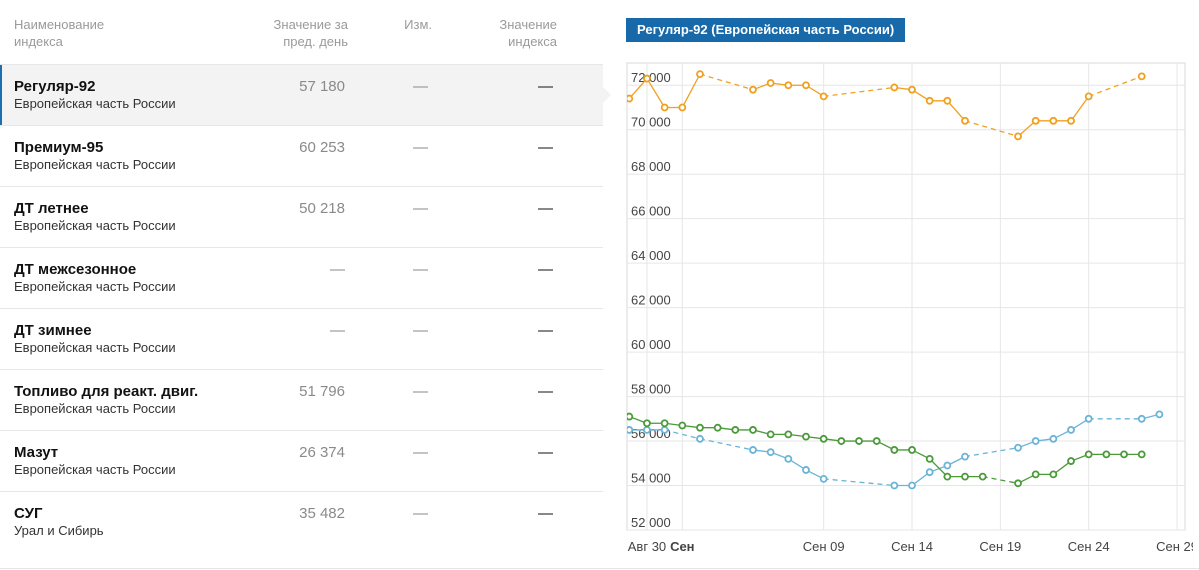 Image resolution: width=1199 pixels, height=570 pixels. Describe the element at coordinates (766, 30) in the screenshot. I see `chart-title: Регуляр-92 (Европейская часть России)` at that location.